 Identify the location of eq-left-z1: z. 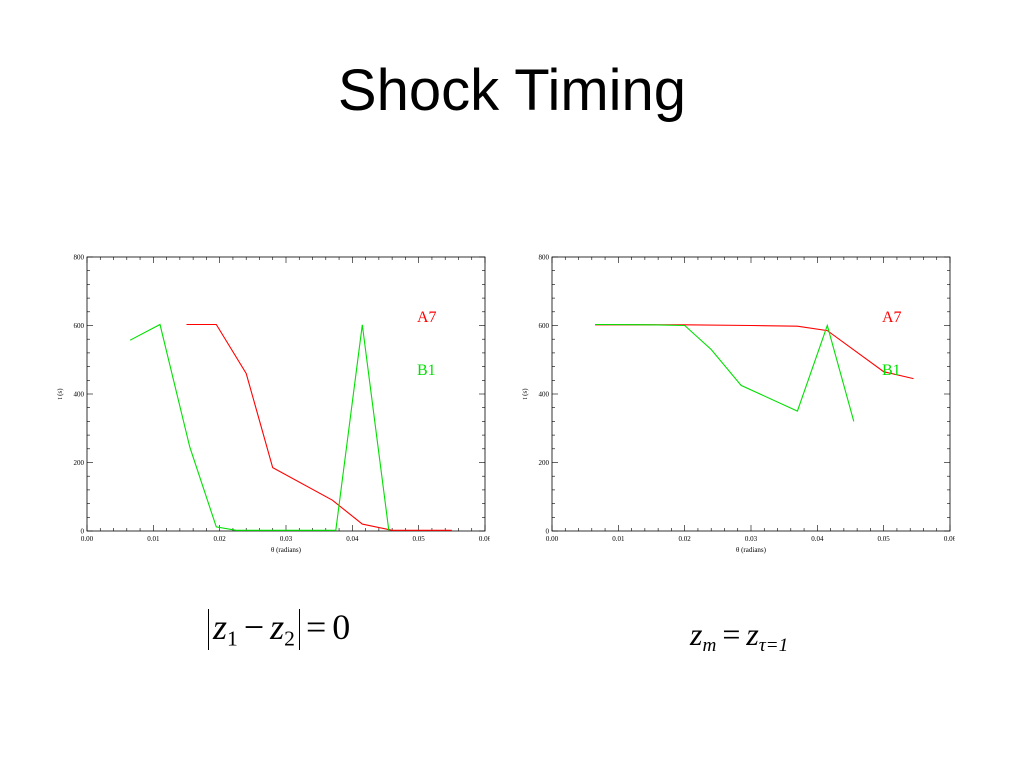
(220, 627).